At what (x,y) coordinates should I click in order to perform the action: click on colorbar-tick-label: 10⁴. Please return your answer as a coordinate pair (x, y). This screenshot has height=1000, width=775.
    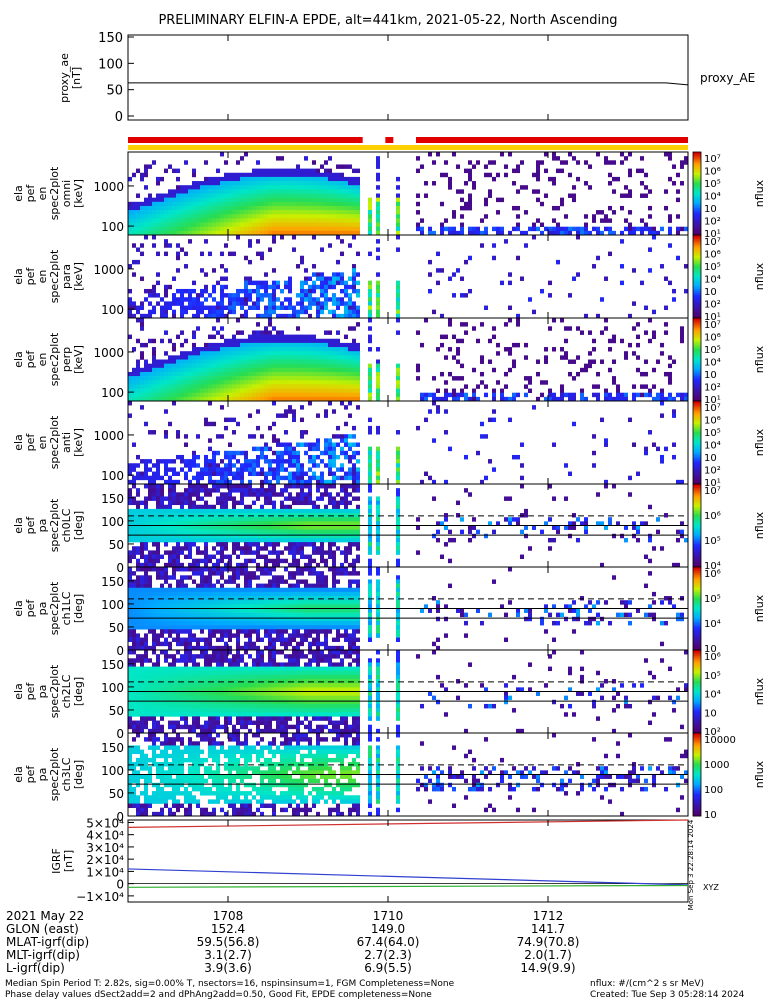
    Looking at the image, I should click on (712, 363).